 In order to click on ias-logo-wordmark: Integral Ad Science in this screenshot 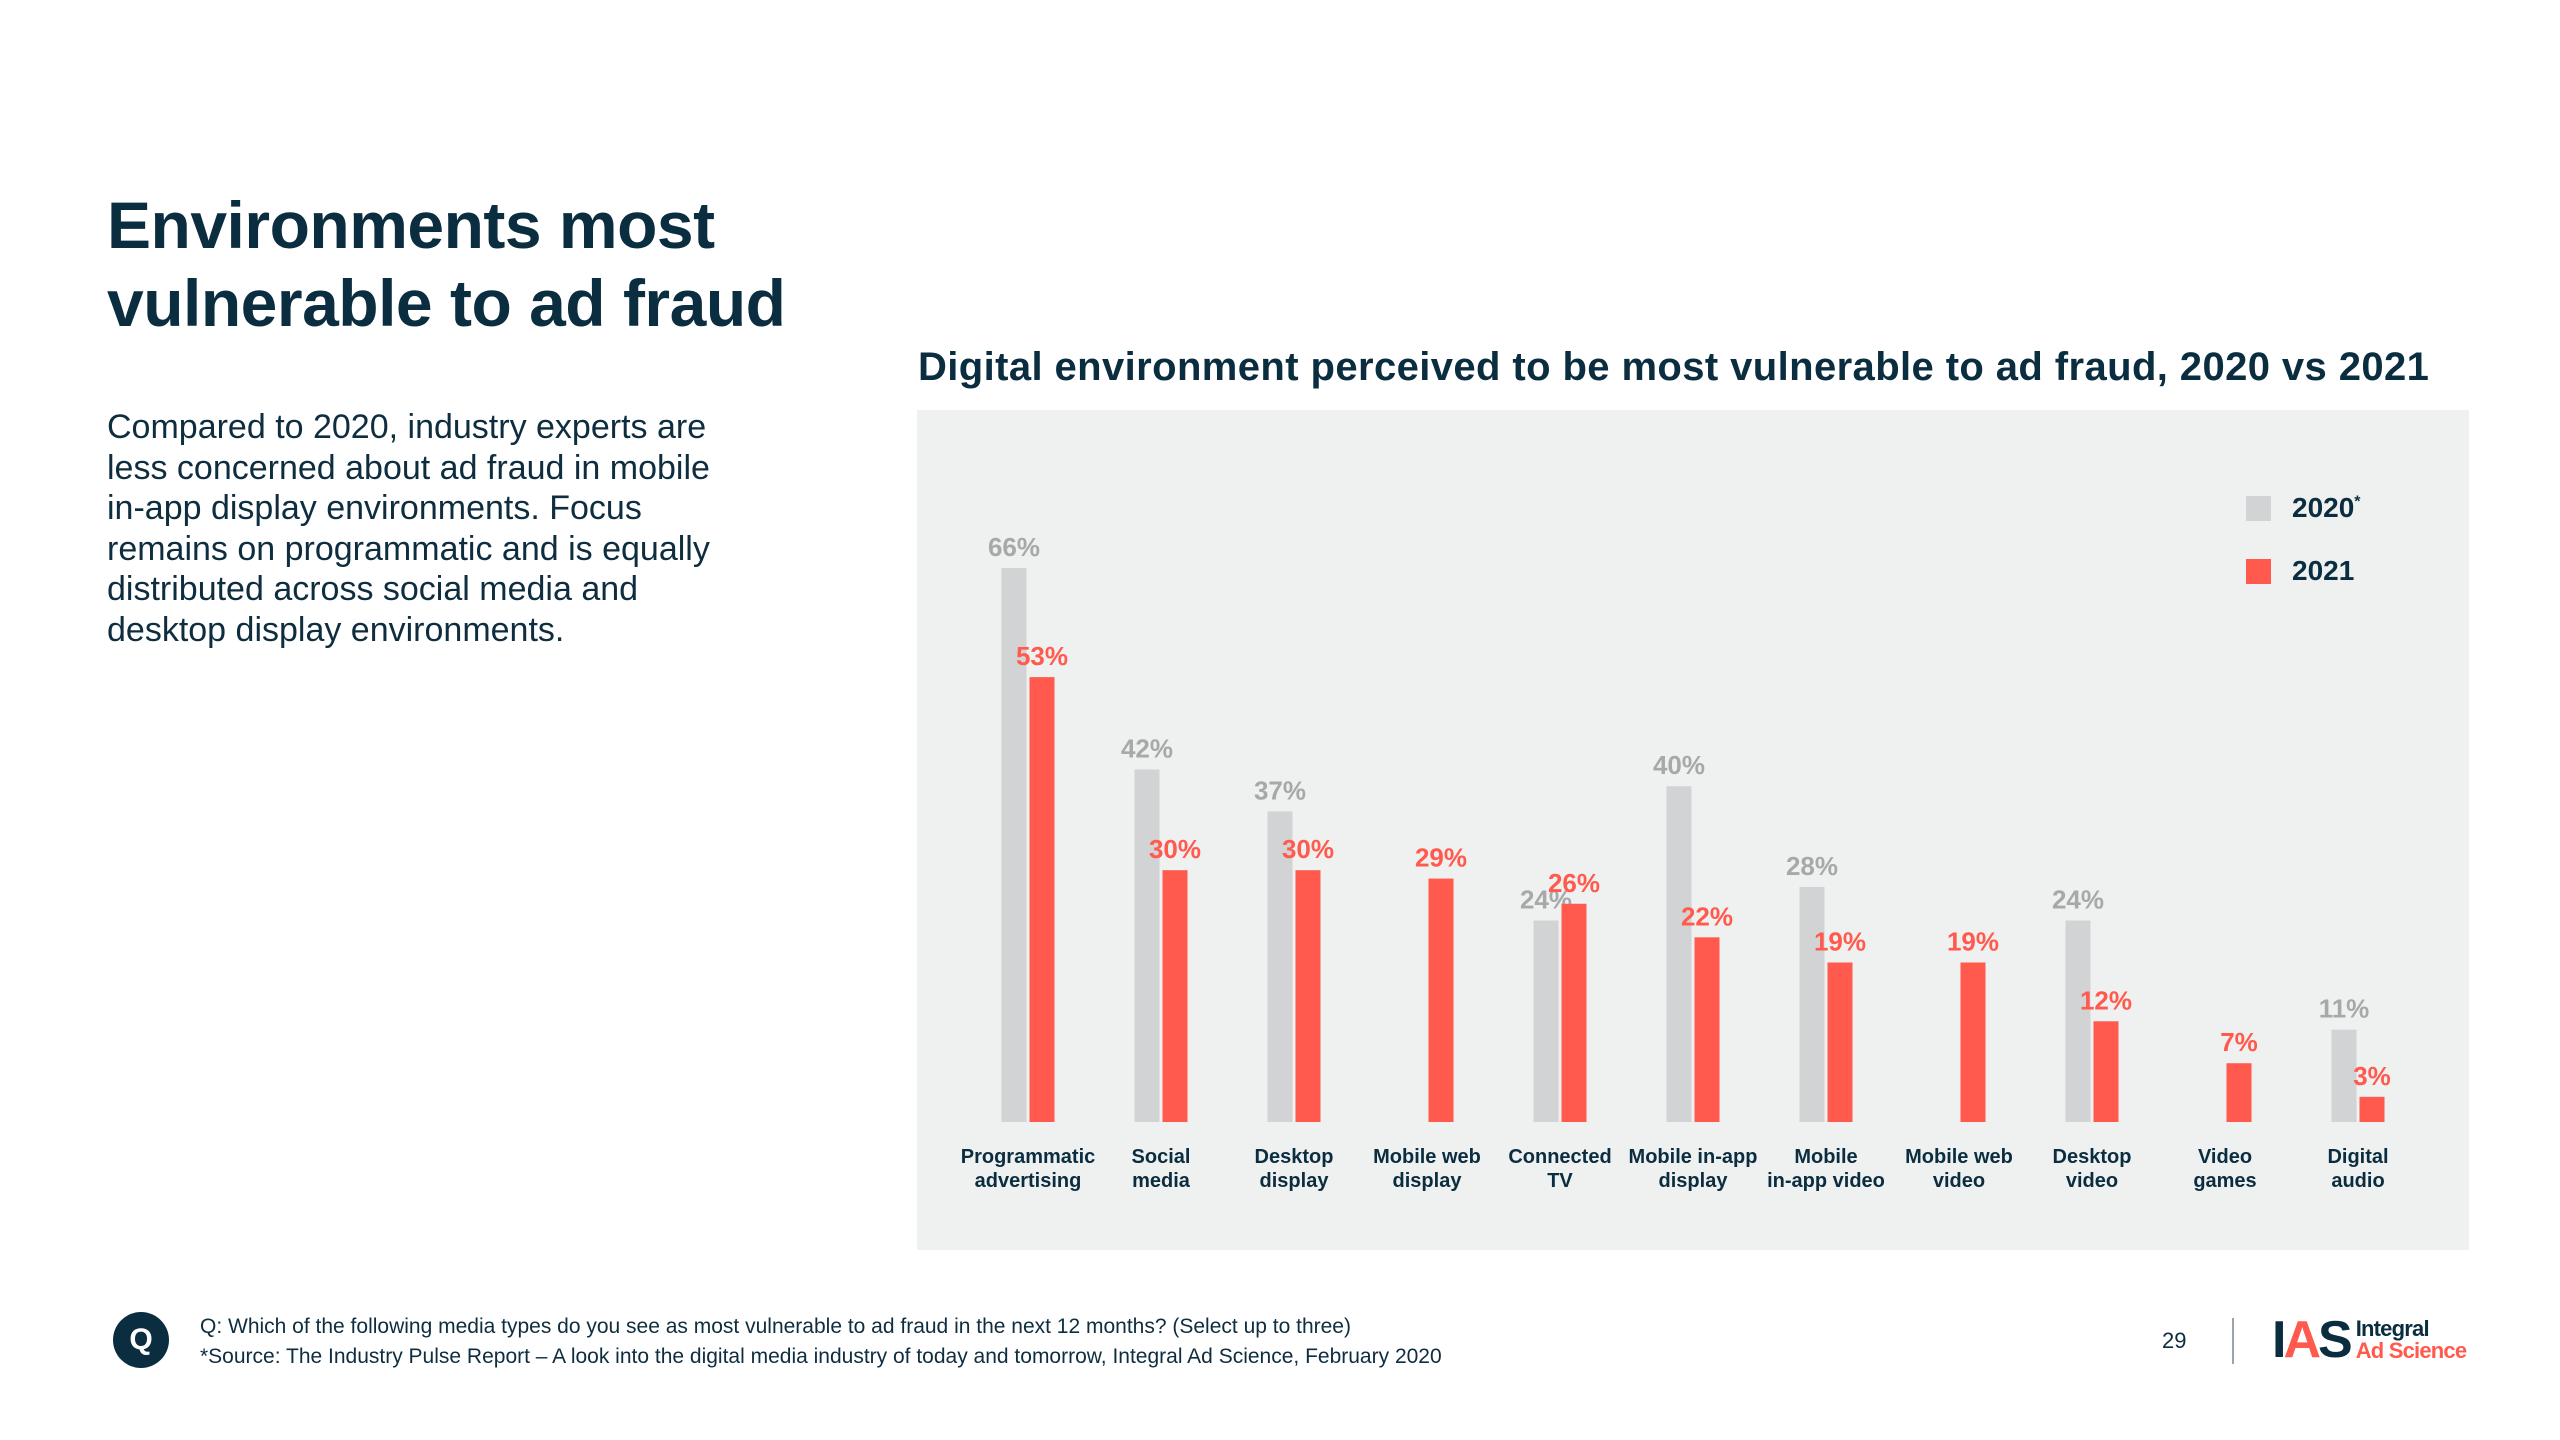, I will do `click(2411, 1339)`.